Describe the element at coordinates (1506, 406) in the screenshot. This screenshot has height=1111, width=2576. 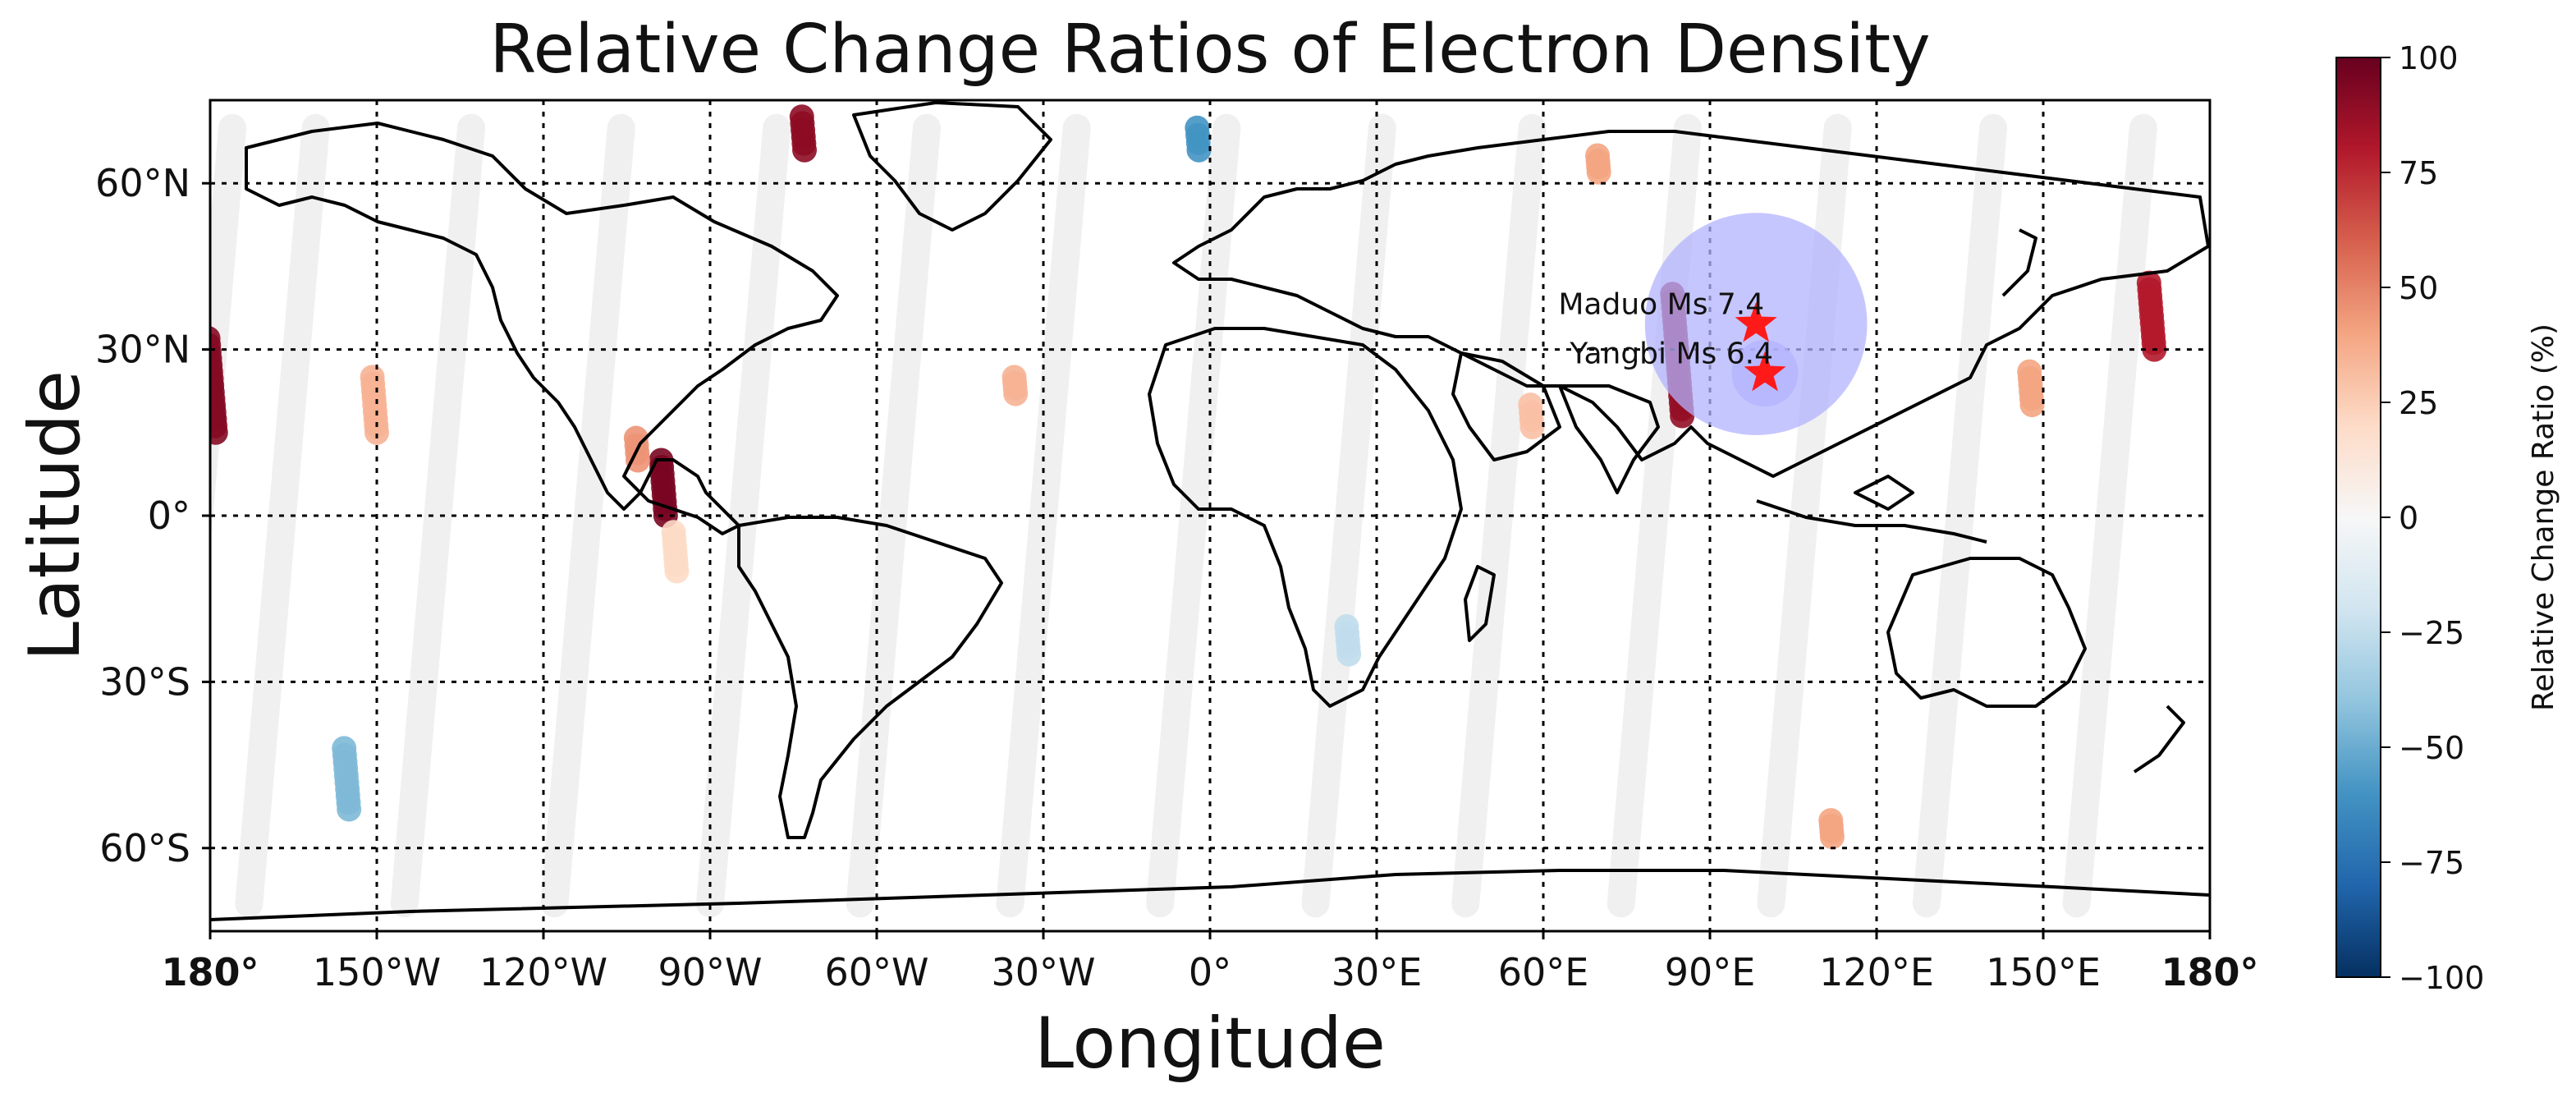
I see `coastline-arabia` at that location.